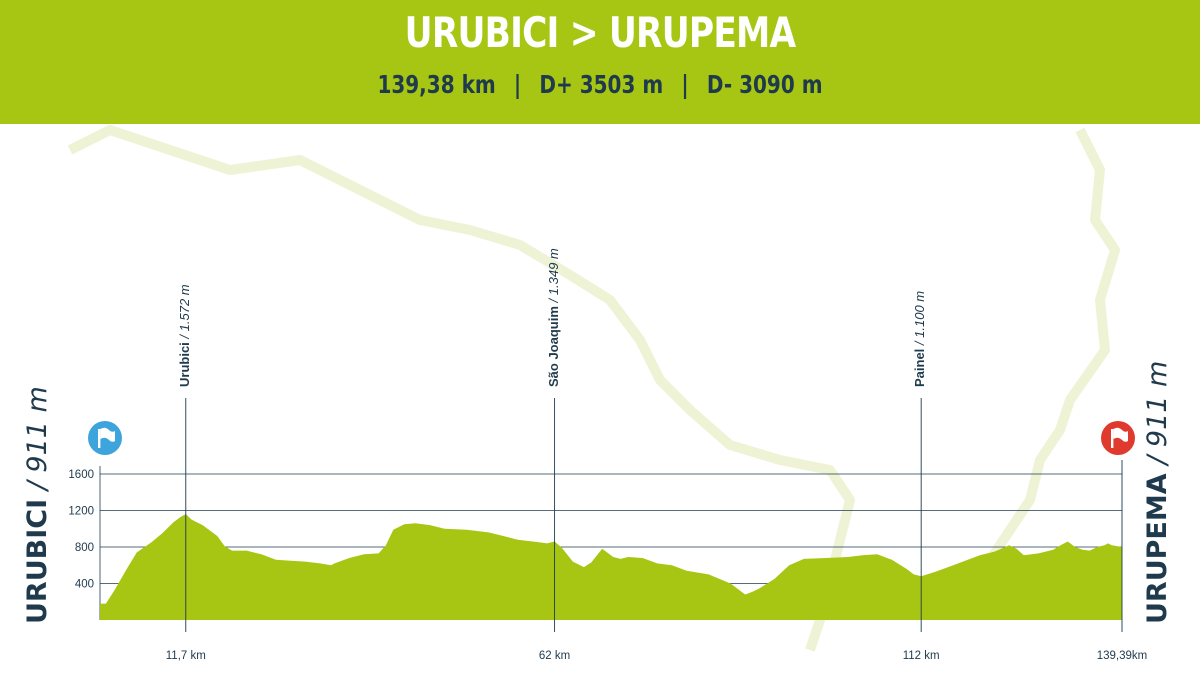 The height and width of the screenshot is (675, 1200). I want to click on waypoint-label: Urubici / 1.572 m, so click(184, 335).